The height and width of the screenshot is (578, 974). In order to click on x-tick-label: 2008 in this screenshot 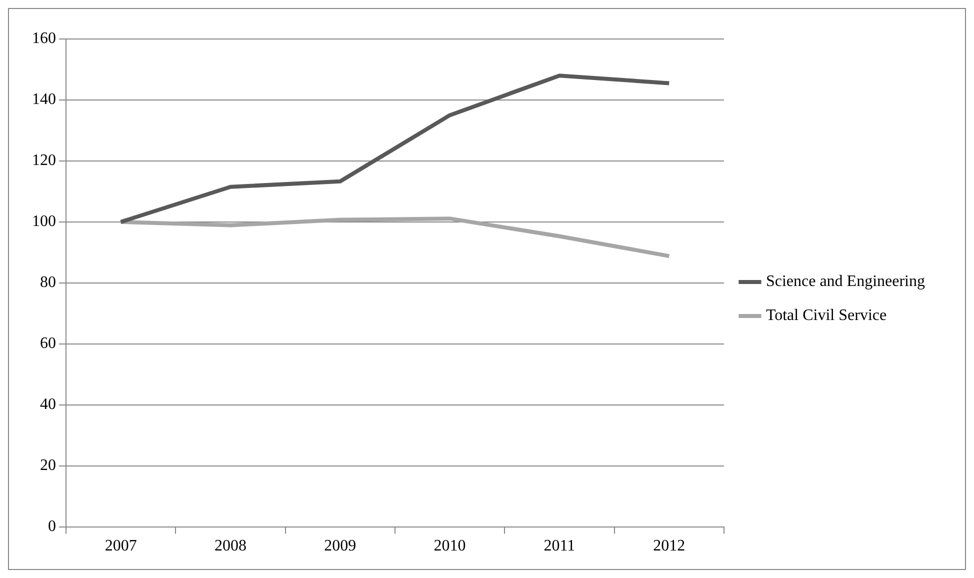, I will do `click(230, 546)`.